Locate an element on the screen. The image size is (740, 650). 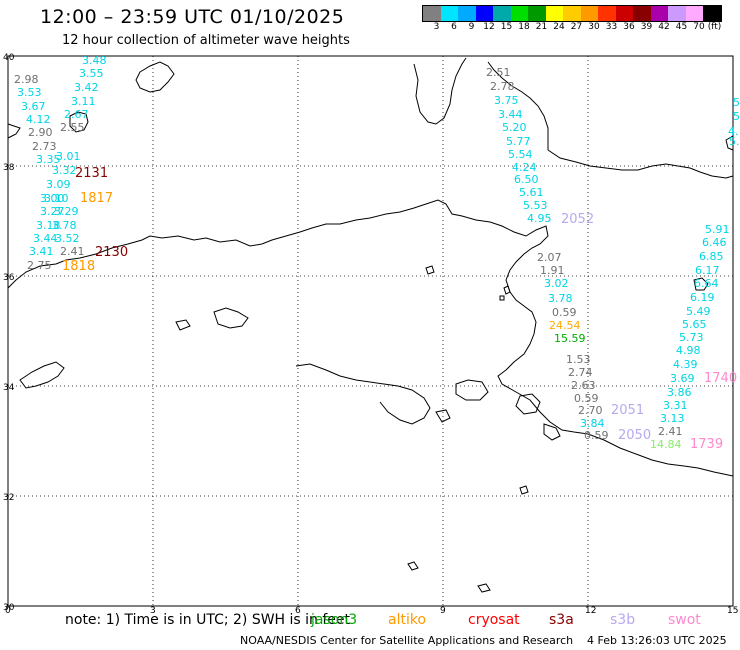
wave-height-reading: 5. is located at coordinates (736, 102).